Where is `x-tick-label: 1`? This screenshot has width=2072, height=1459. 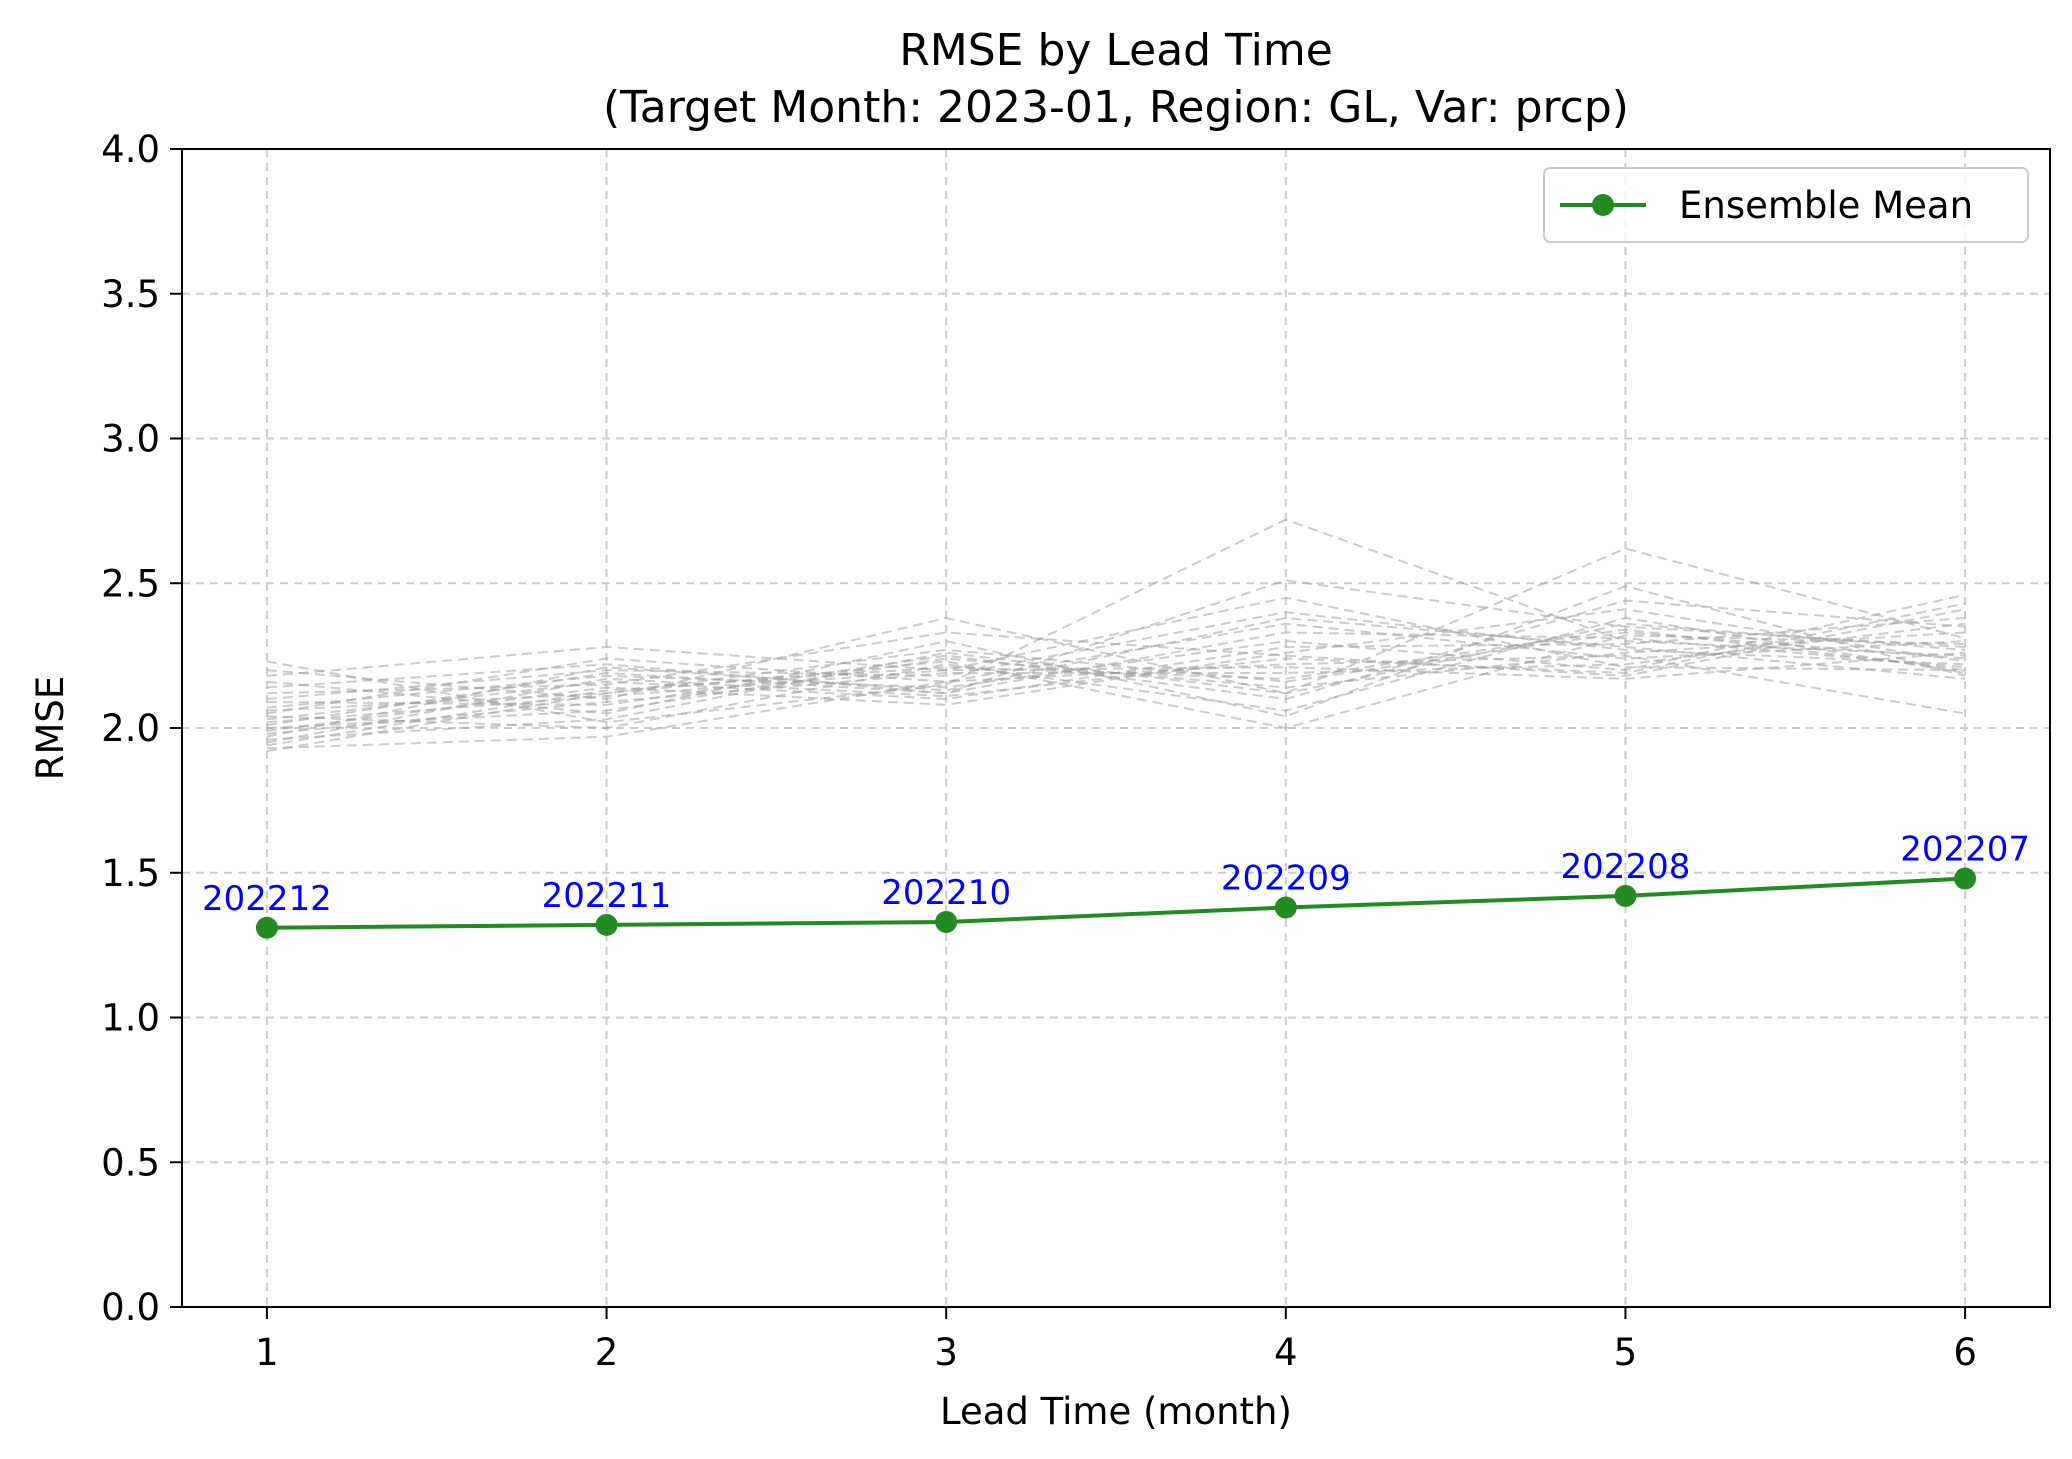 x-tick-label: 1 is located at coordinates (267, 1352).